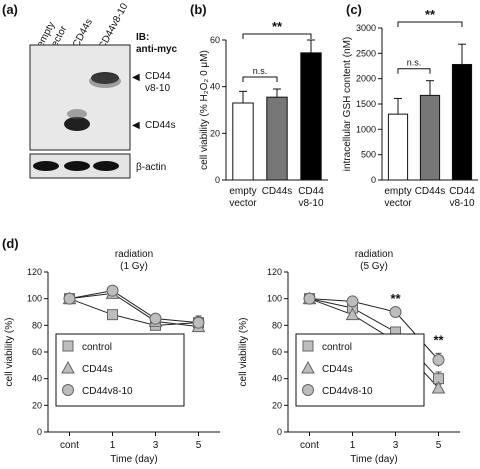 Image resolution: width=480 pixels, height=469 pixels. I want to click on panel-label: (d), so click(10, 243).